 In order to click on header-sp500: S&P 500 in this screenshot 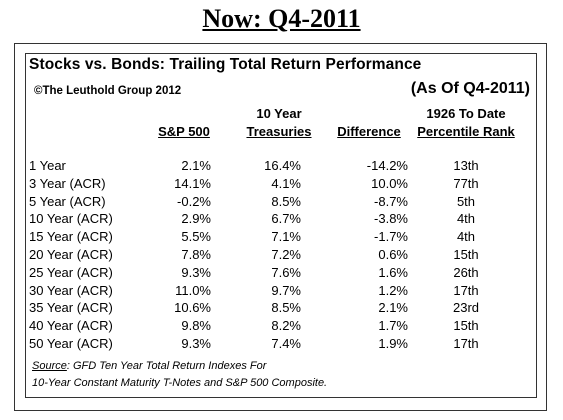, I will do `click(184, 131)`.